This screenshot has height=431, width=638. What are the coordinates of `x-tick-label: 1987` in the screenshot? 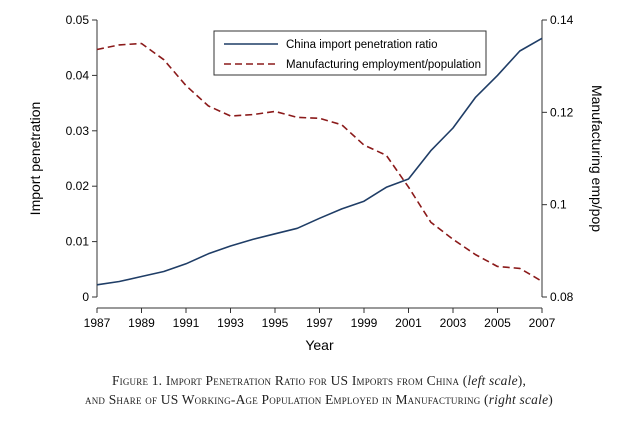 It's located at (97, 323).